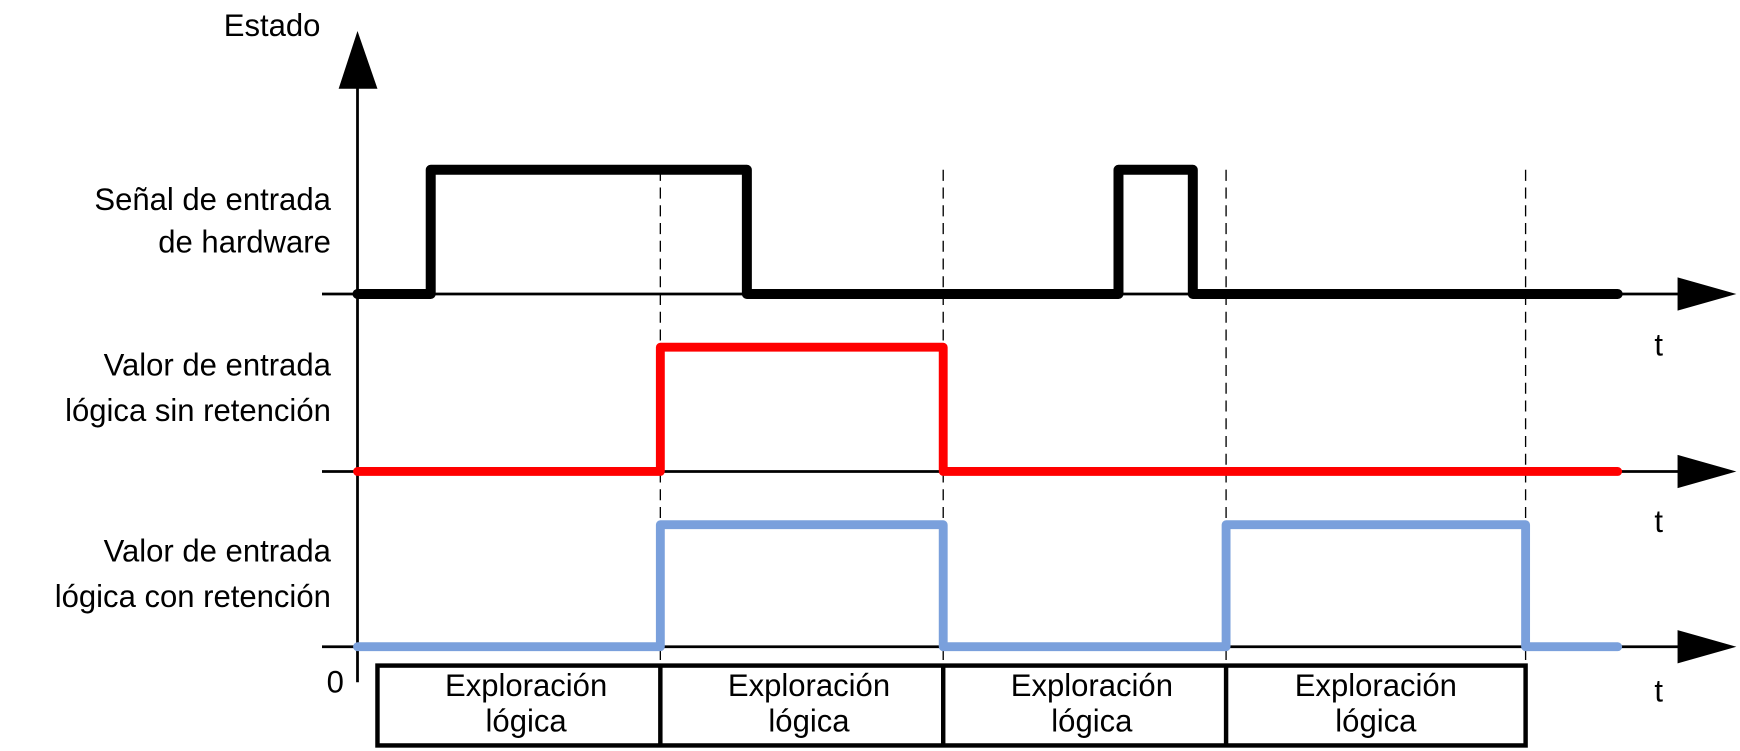  I want to click on row-label: de hardware, so click(244, 241).